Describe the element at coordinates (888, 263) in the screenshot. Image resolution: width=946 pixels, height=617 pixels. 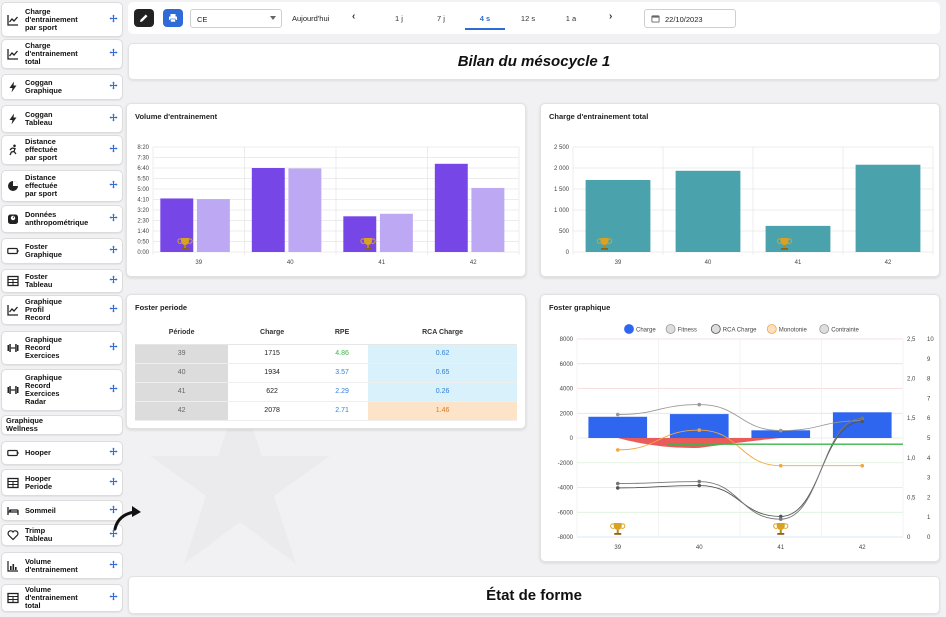
I see `x-tick-label: 42` at that location.